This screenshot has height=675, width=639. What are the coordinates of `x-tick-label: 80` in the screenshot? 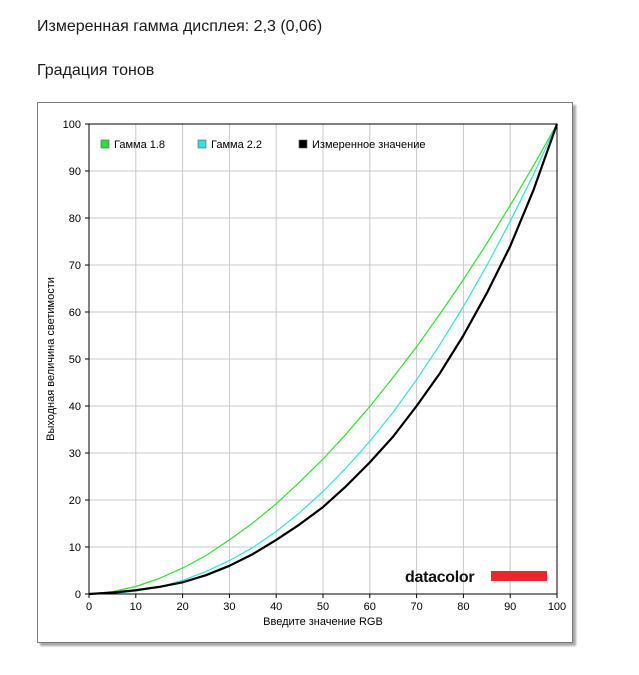 It's located at (463, 607).